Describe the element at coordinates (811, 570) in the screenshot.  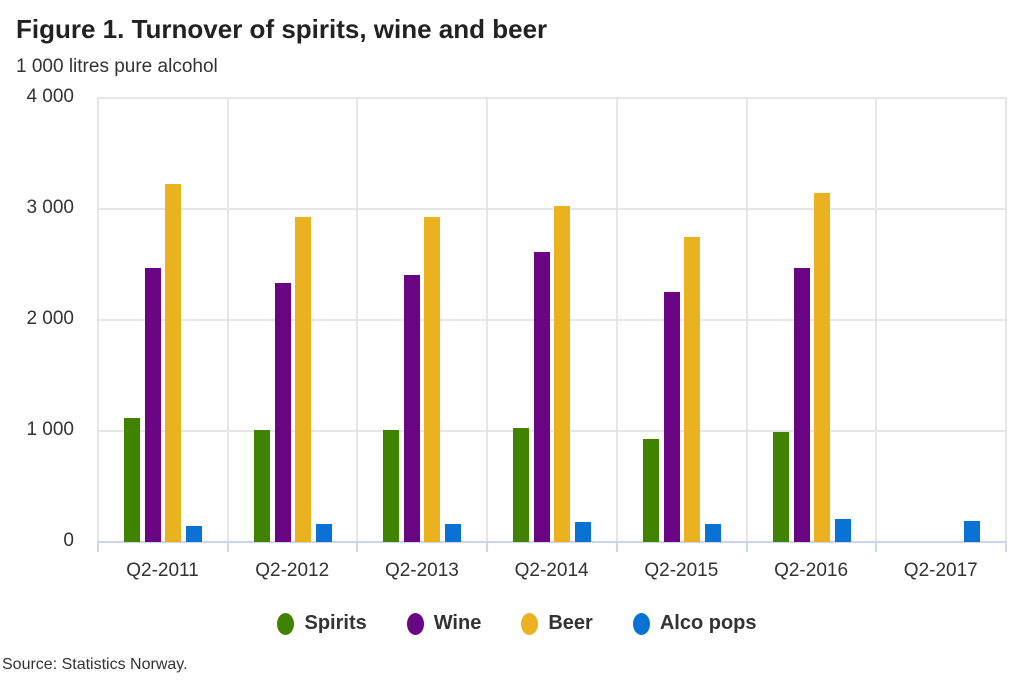
I see `x-tick-label: Q2-2016` at that location.